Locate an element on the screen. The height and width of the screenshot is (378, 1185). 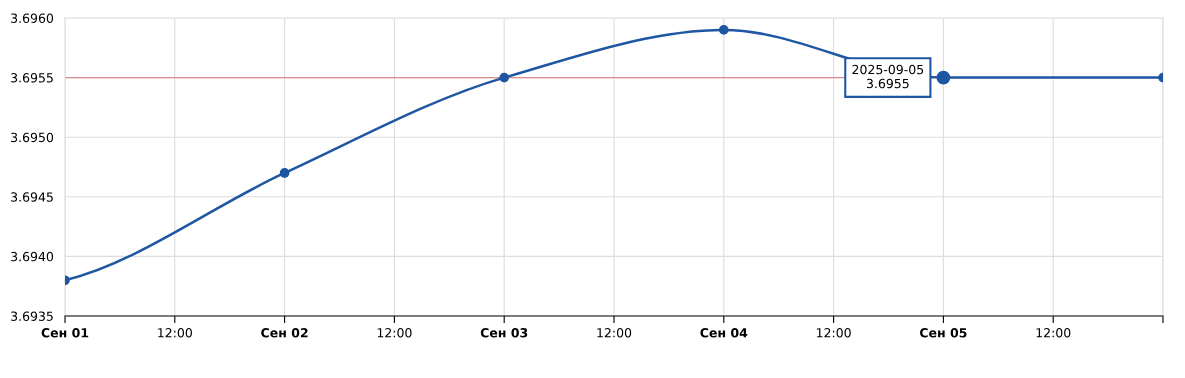
x-tick-label: Сен 02 is located at coordinates (284, 333).